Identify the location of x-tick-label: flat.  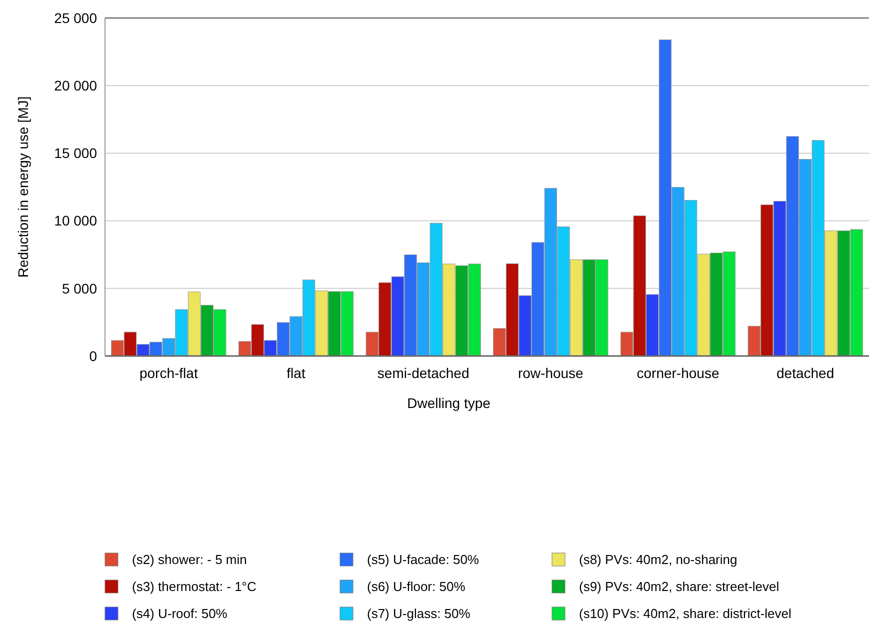
(296, 373).